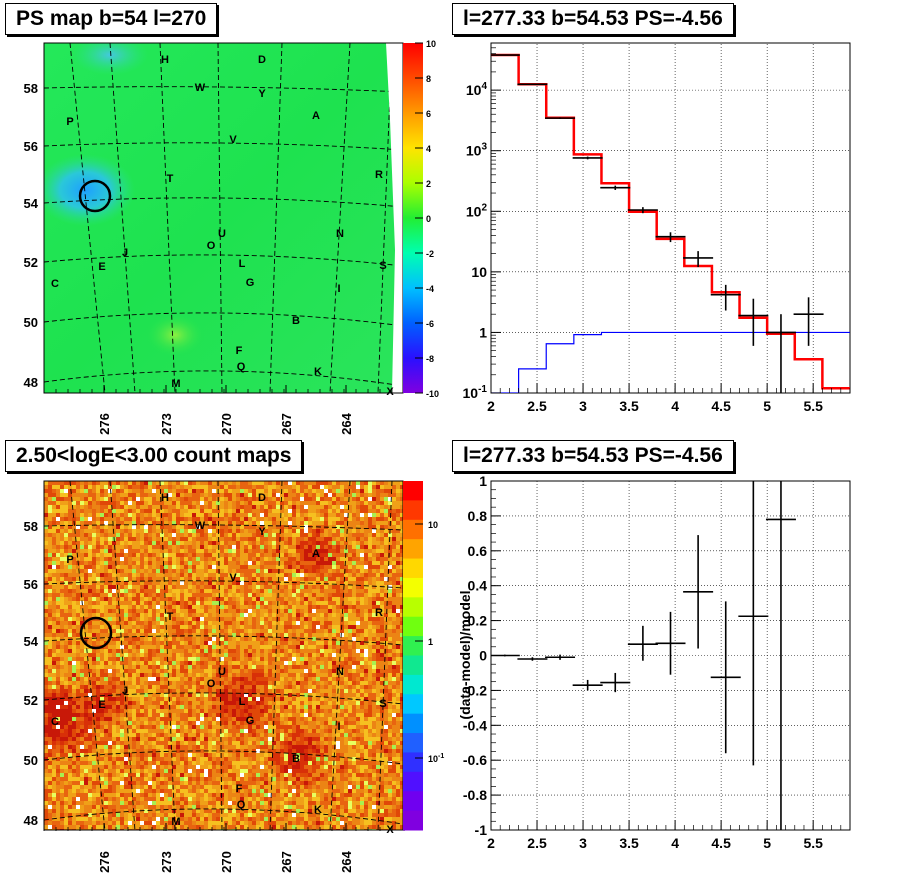 This screenshot has width=898, height=875. What do you see at coordinates (318, 372) in the screenshot?
I see `ps-map-source-label: K` at bounding box center [318, 372].